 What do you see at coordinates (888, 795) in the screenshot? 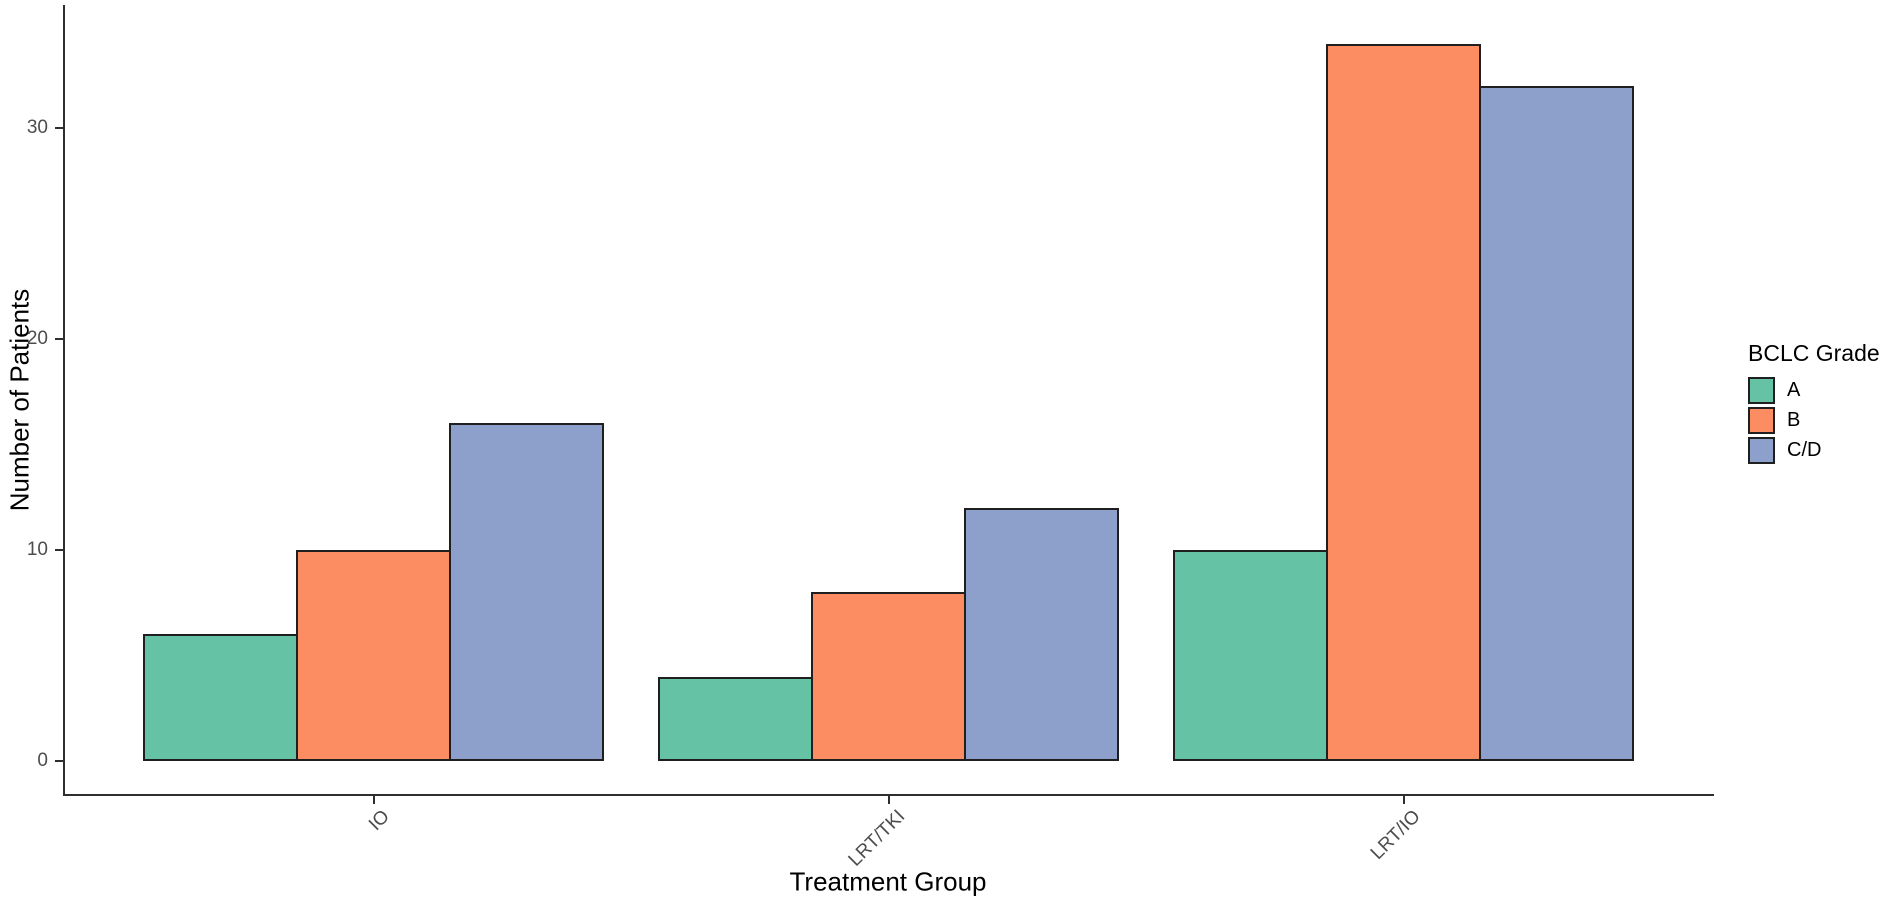
I see `x-axis-line` at bounding box center [888, 795].